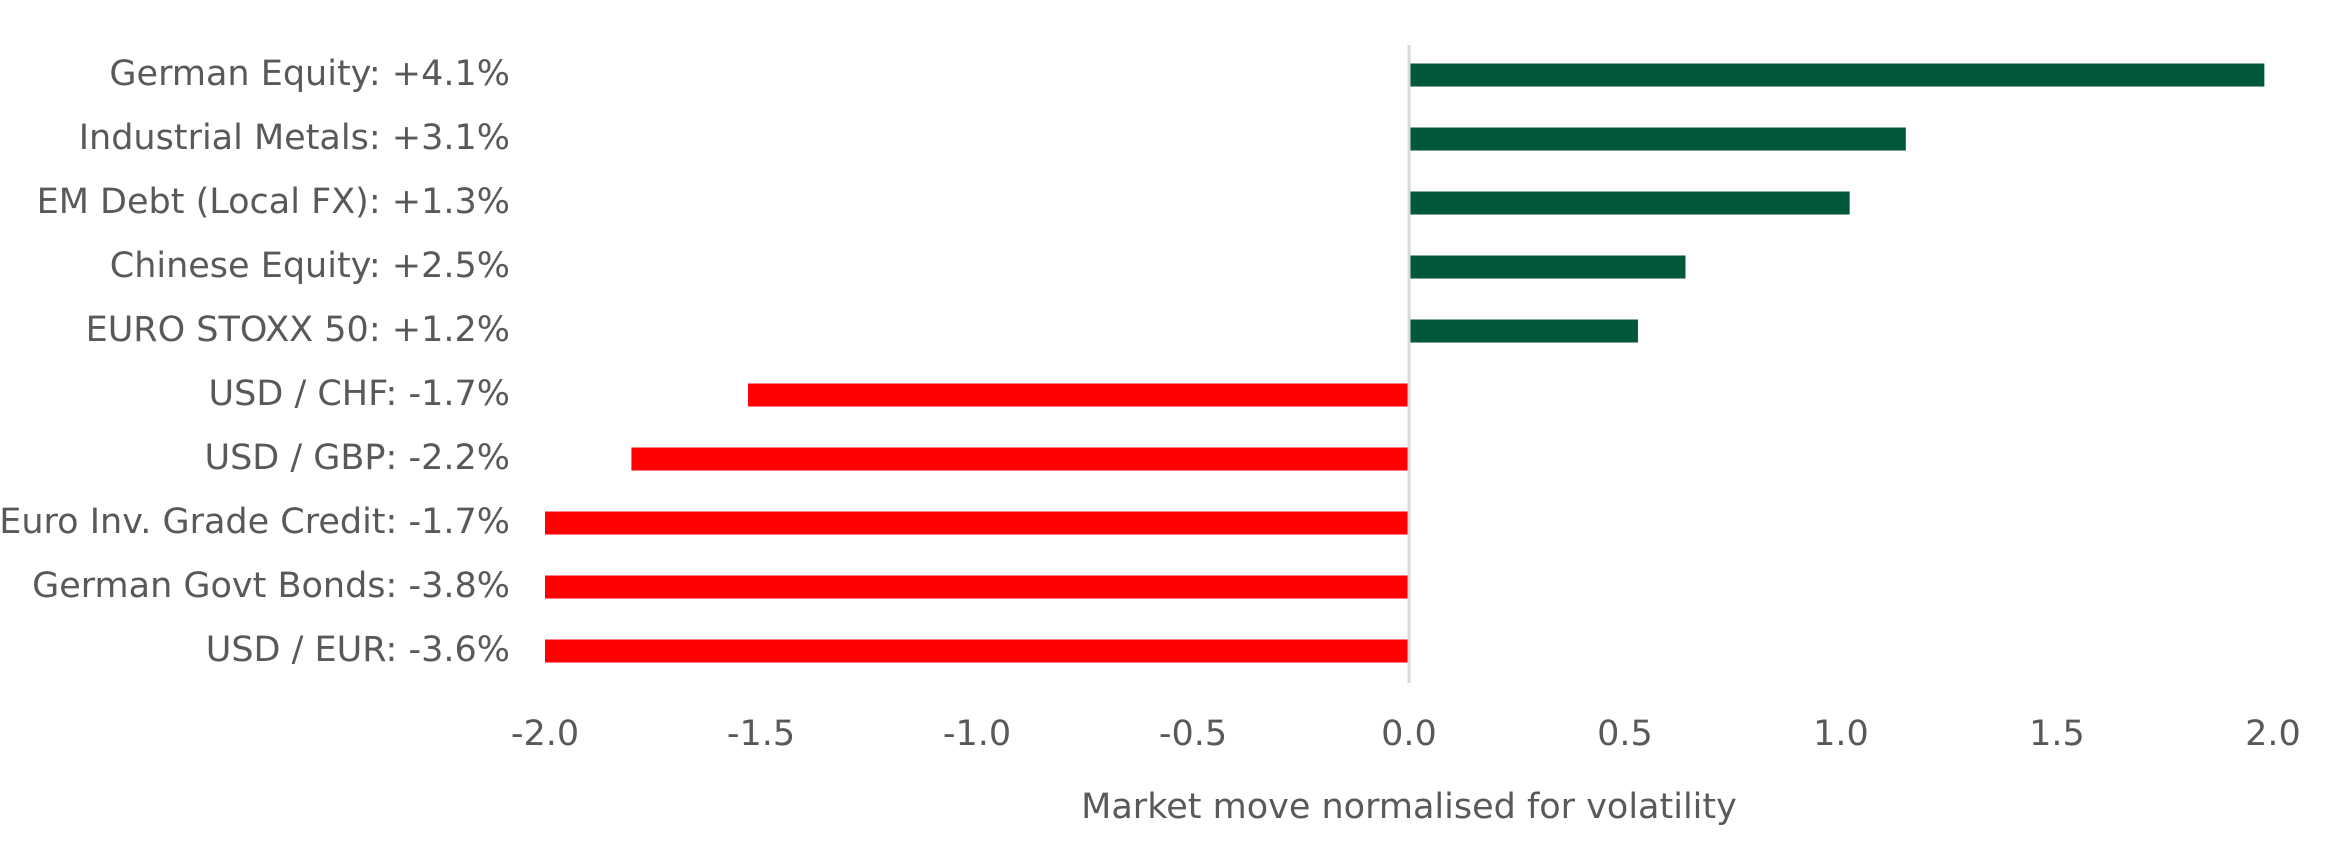 Image resolution: width=2339 pixels, height=858 pixels. What do you see at coordinates (358, 650) in the screenshot?
I see `category-label: USD / EUR: -3.6%` at bounding box center [358, 650].